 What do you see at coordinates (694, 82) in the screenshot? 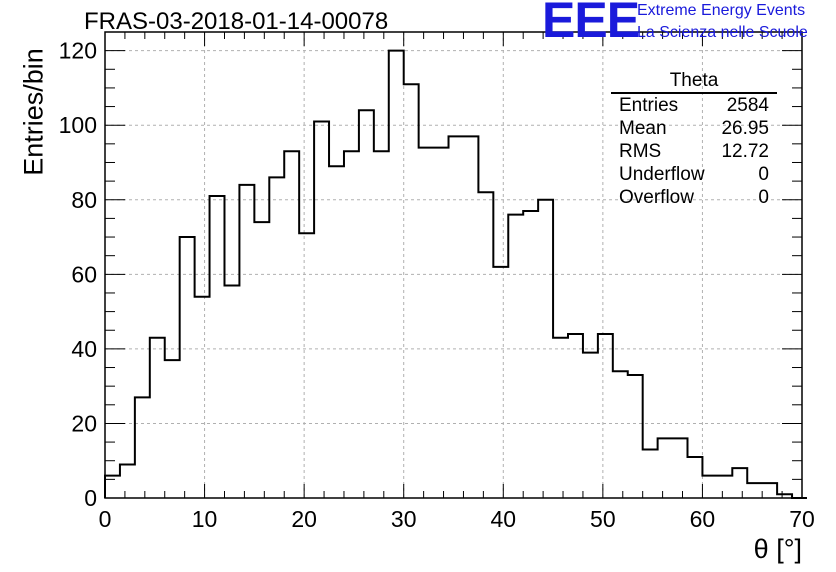
I see `stats-title: Theta` at bounding box center [694, 82].